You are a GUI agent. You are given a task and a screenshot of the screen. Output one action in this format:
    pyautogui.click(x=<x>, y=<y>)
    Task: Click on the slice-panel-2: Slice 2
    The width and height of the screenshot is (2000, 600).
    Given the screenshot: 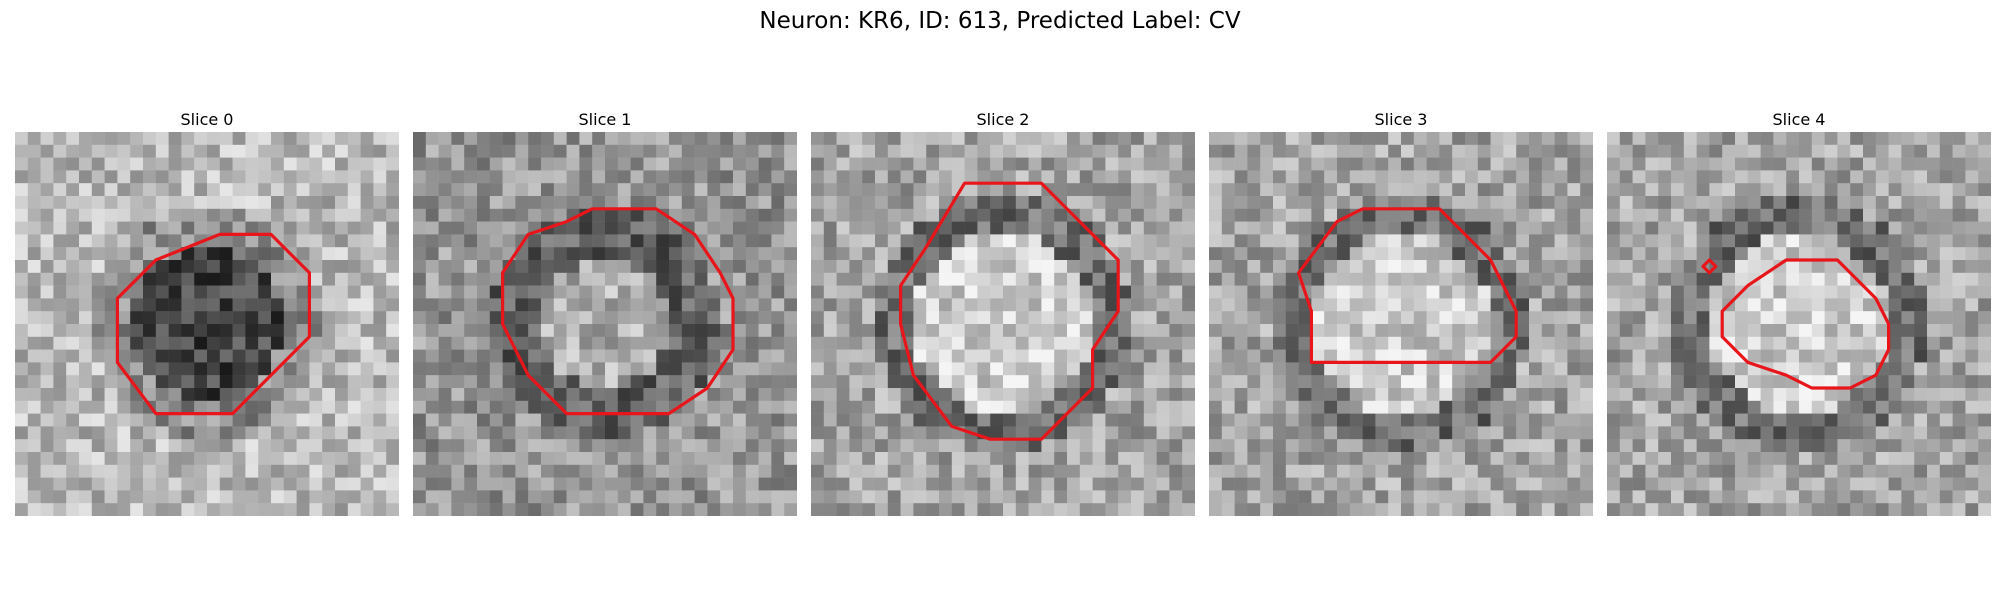 What is the action you would take?
    pyautogui.click(x=1003, y=312)
    